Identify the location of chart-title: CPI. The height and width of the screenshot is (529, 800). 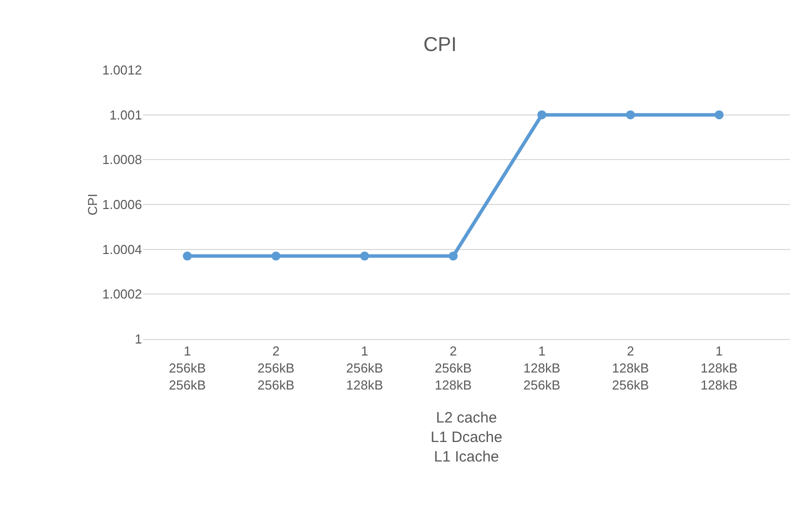
(440, 45).